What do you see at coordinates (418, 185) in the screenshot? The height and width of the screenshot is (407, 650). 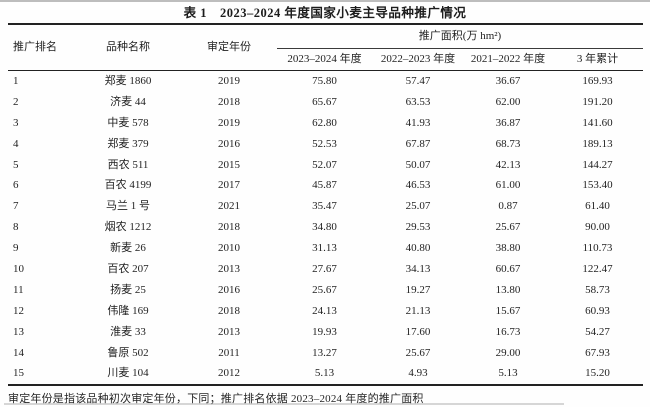 I see `area-2022-2023-cell: 46.53` at bounding box center [418, 185].